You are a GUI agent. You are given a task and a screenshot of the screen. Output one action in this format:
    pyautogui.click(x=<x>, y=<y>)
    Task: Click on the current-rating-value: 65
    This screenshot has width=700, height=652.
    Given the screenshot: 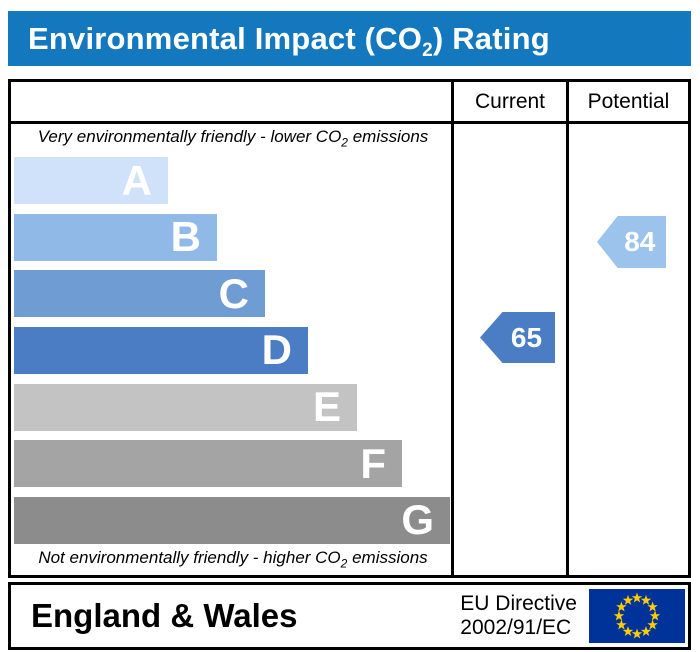 What is the action you would take?
    pyautogui.click(x=526, y=337)
    